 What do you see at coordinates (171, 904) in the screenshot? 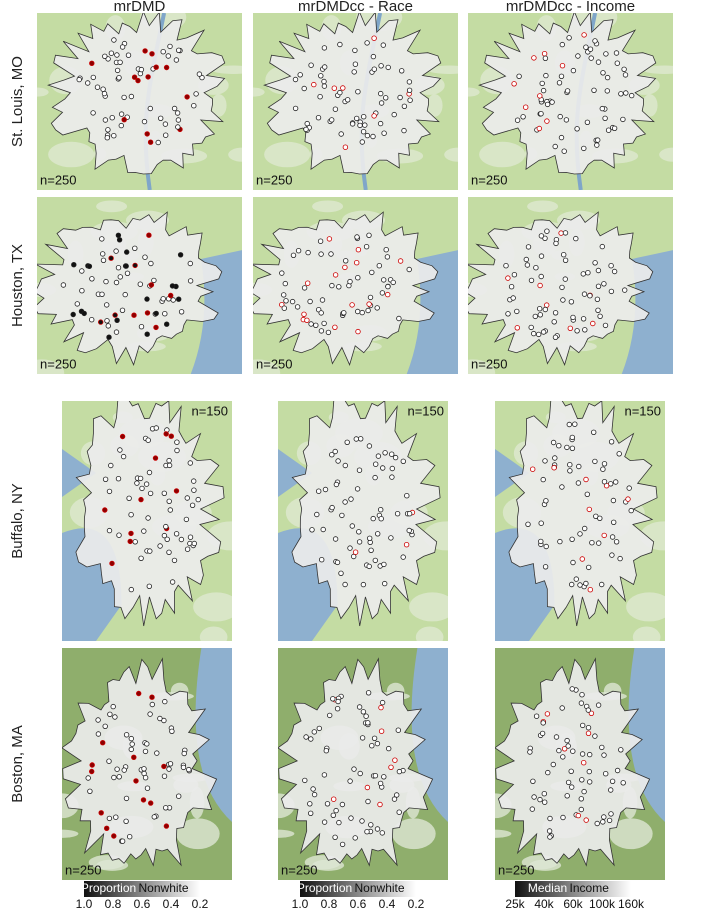
I see `legend-tick: 0.4` at bounding box center [171, 904].